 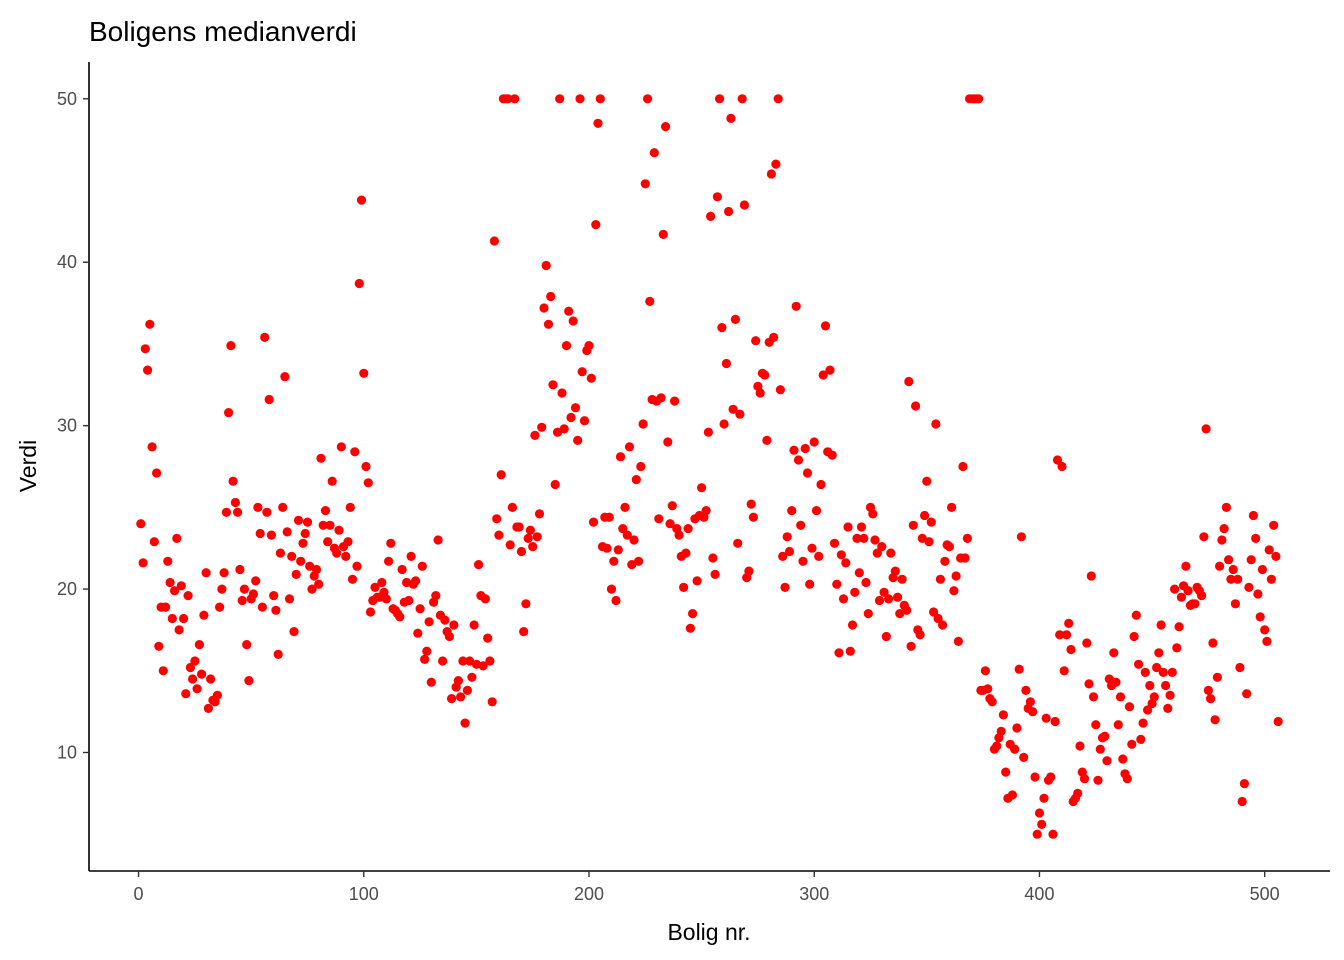 I want to click on x-axis-title: Bolig nr., so click(x=708, y=932).